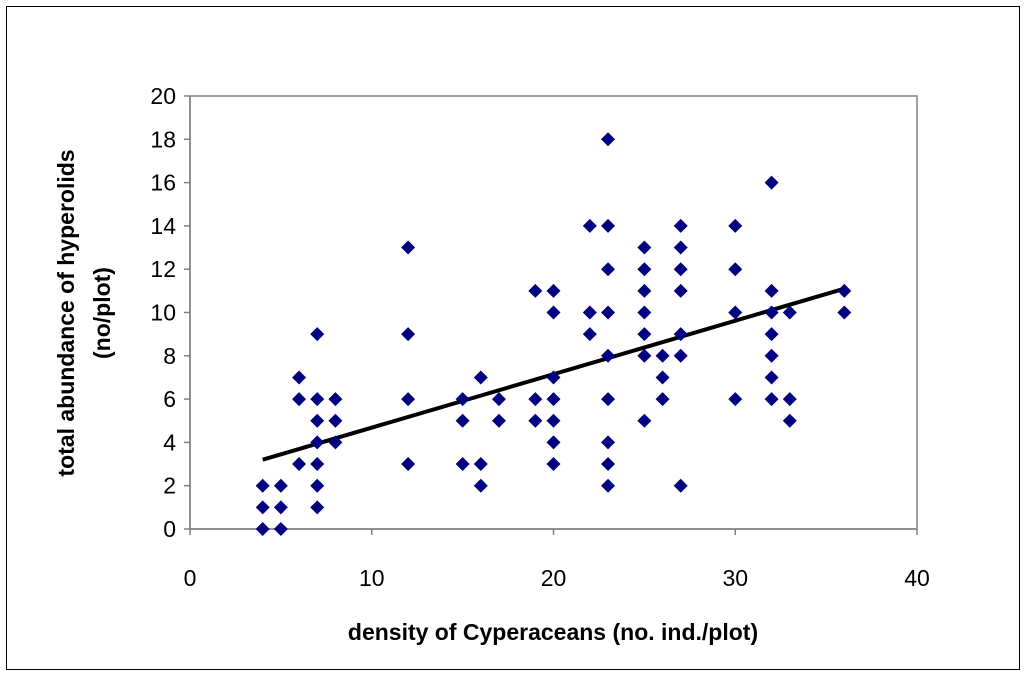 This screenshot has height=678, width=1029. What do you see at coordinates (169, 529) in the screenshot?
I see `y-tick-label: 0` at bounding box center [169, 529].